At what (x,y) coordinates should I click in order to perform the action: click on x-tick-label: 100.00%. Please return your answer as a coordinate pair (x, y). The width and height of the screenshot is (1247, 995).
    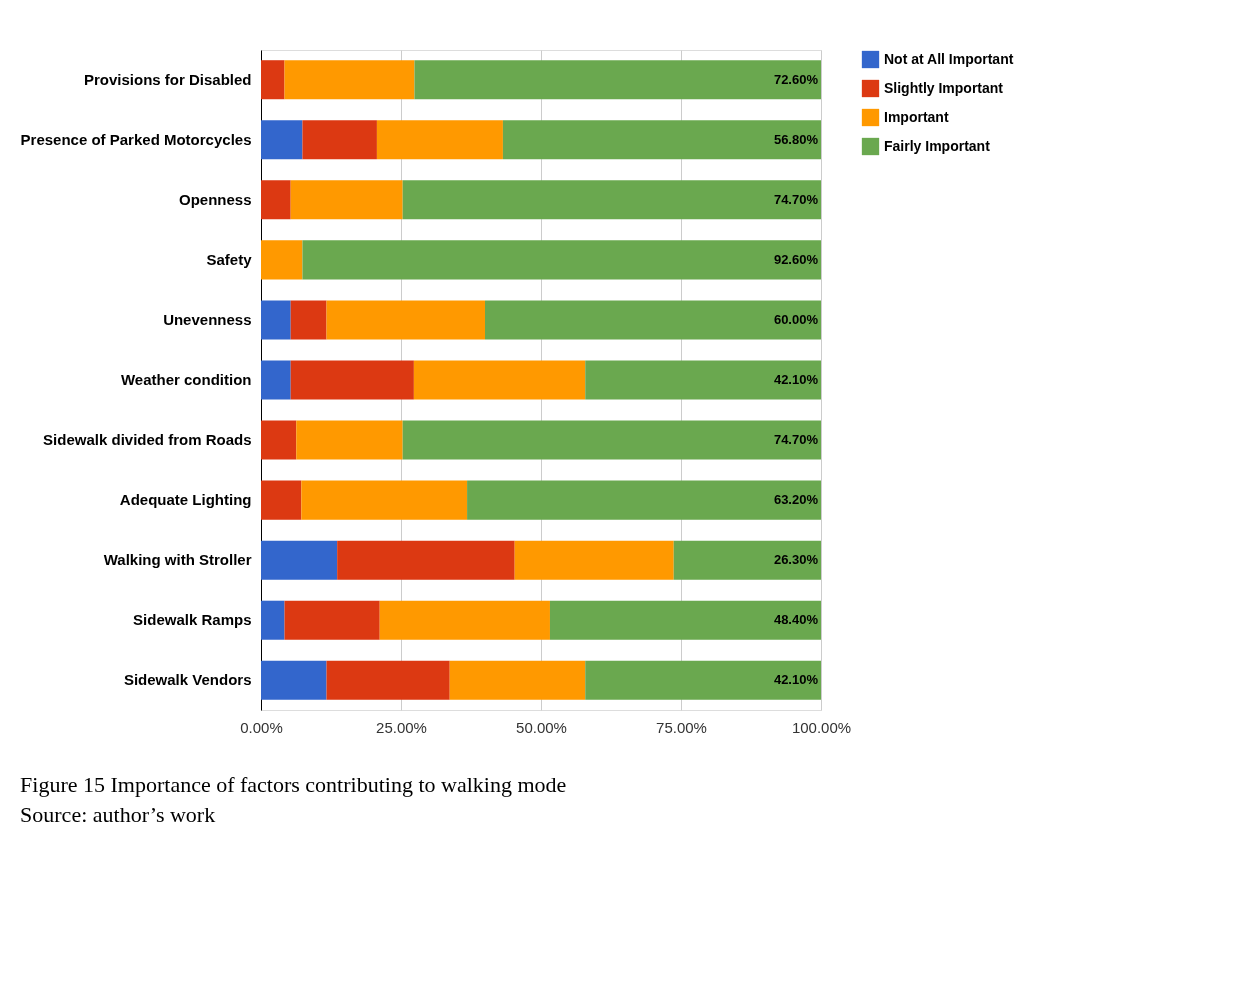
    Looking at the image, I should click on (821, 727).